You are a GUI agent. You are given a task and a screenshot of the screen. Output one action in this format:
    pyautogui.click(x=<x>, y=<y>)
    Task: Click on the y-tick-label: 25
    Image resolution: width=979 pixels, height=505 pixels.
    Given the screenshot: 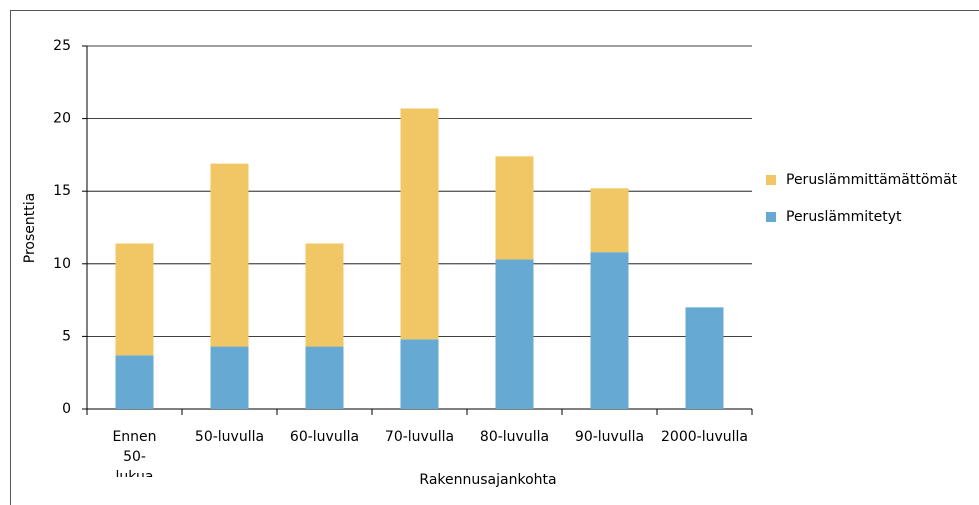 What is the action you would take?
    pyautogui.click(x=62, y=46)
    